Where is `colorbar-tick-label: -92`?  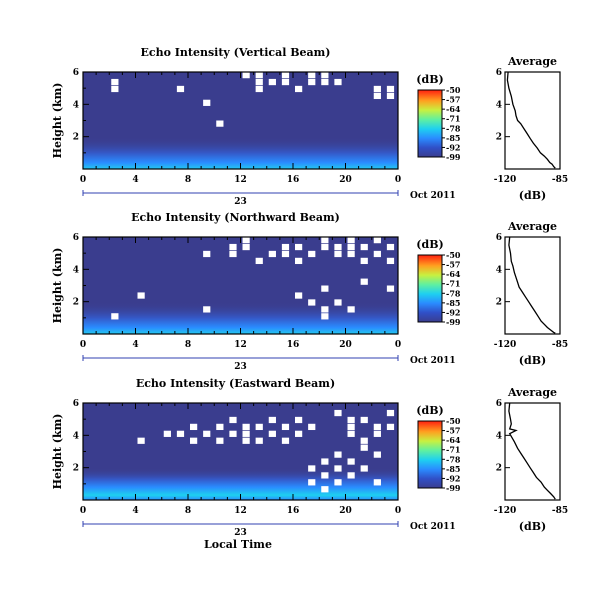 colorbar-tick-label: -92 is located at coordinates (453, 478).